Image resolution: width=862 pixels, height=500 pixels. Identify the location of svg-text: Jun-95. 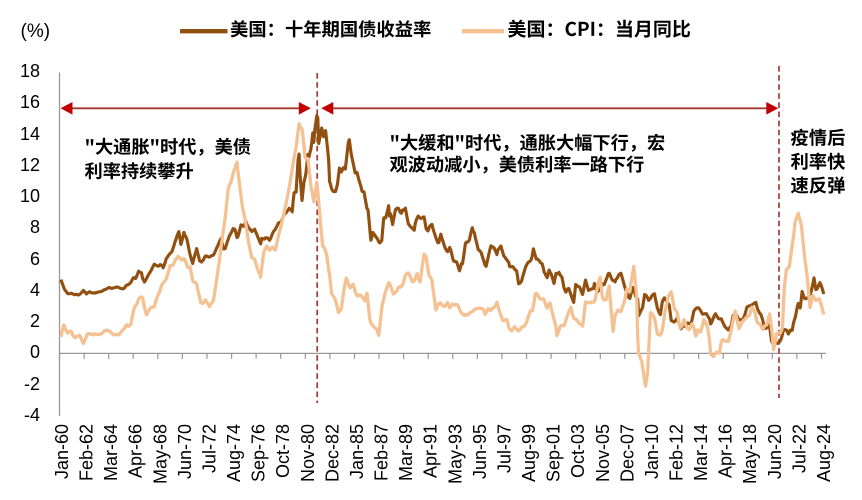
(480, 451).